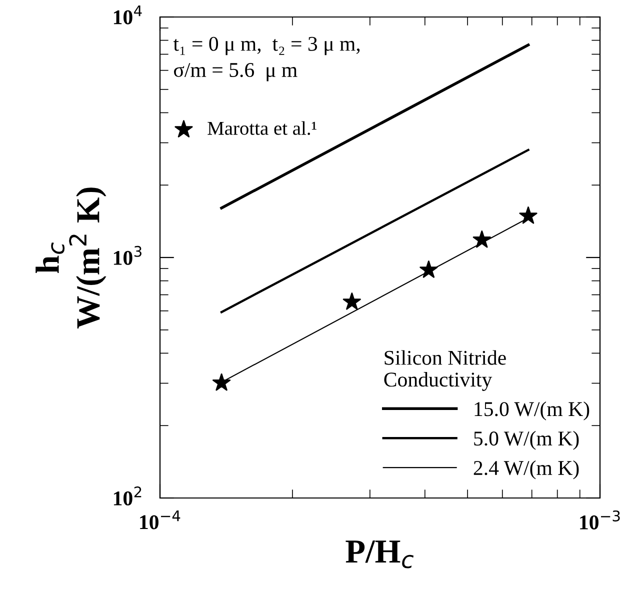  I want to click on legend-title: Silicon Nitride Conductivity, so click(445, 370).